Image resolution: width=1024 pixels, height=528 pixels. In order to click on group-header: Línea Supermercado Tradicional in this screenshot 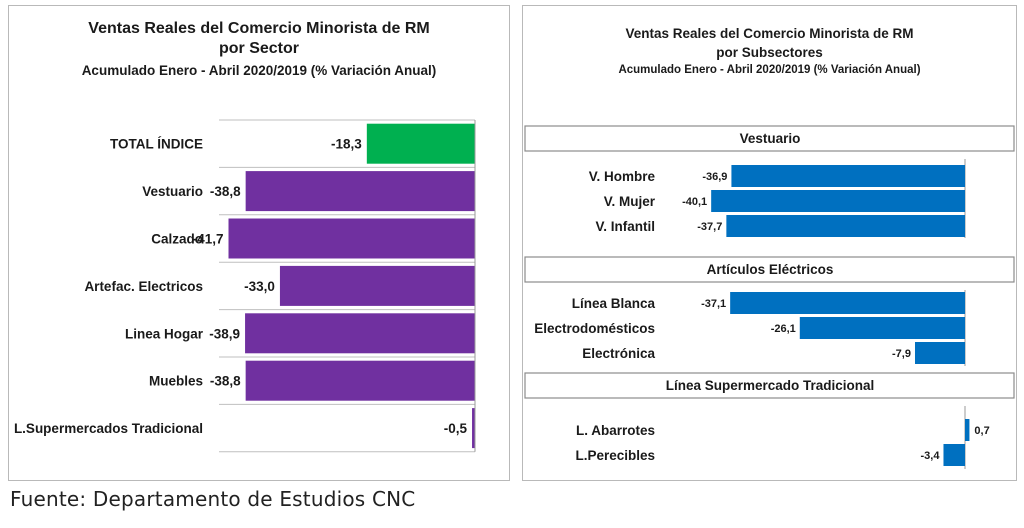, I will do `click(770, 385)`.